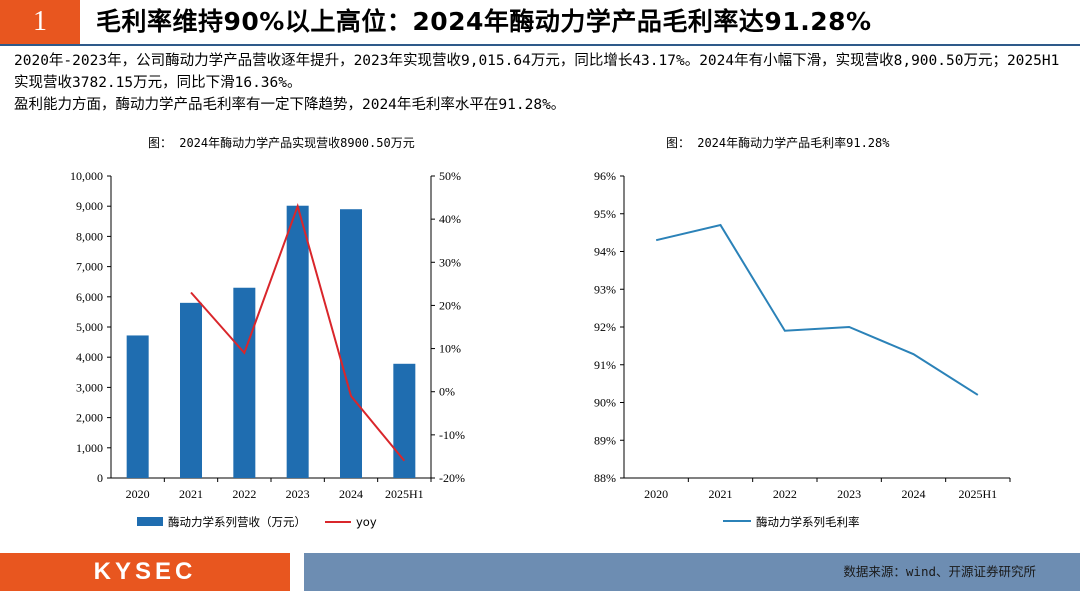 The image size is (1080, 607). Describe the element at coordinates (808, 522) in the screenshot. I see `legend-margin-label: 酶动力学系列毛利率` at that location.